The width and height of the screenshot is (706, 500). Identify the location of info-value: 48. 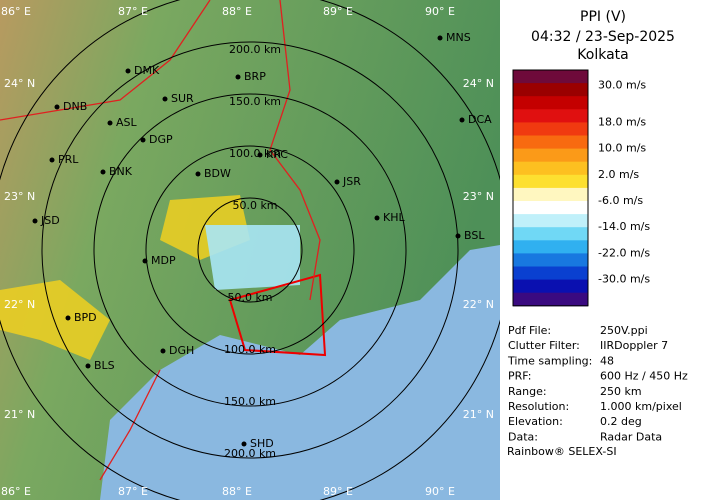
(607, 360).